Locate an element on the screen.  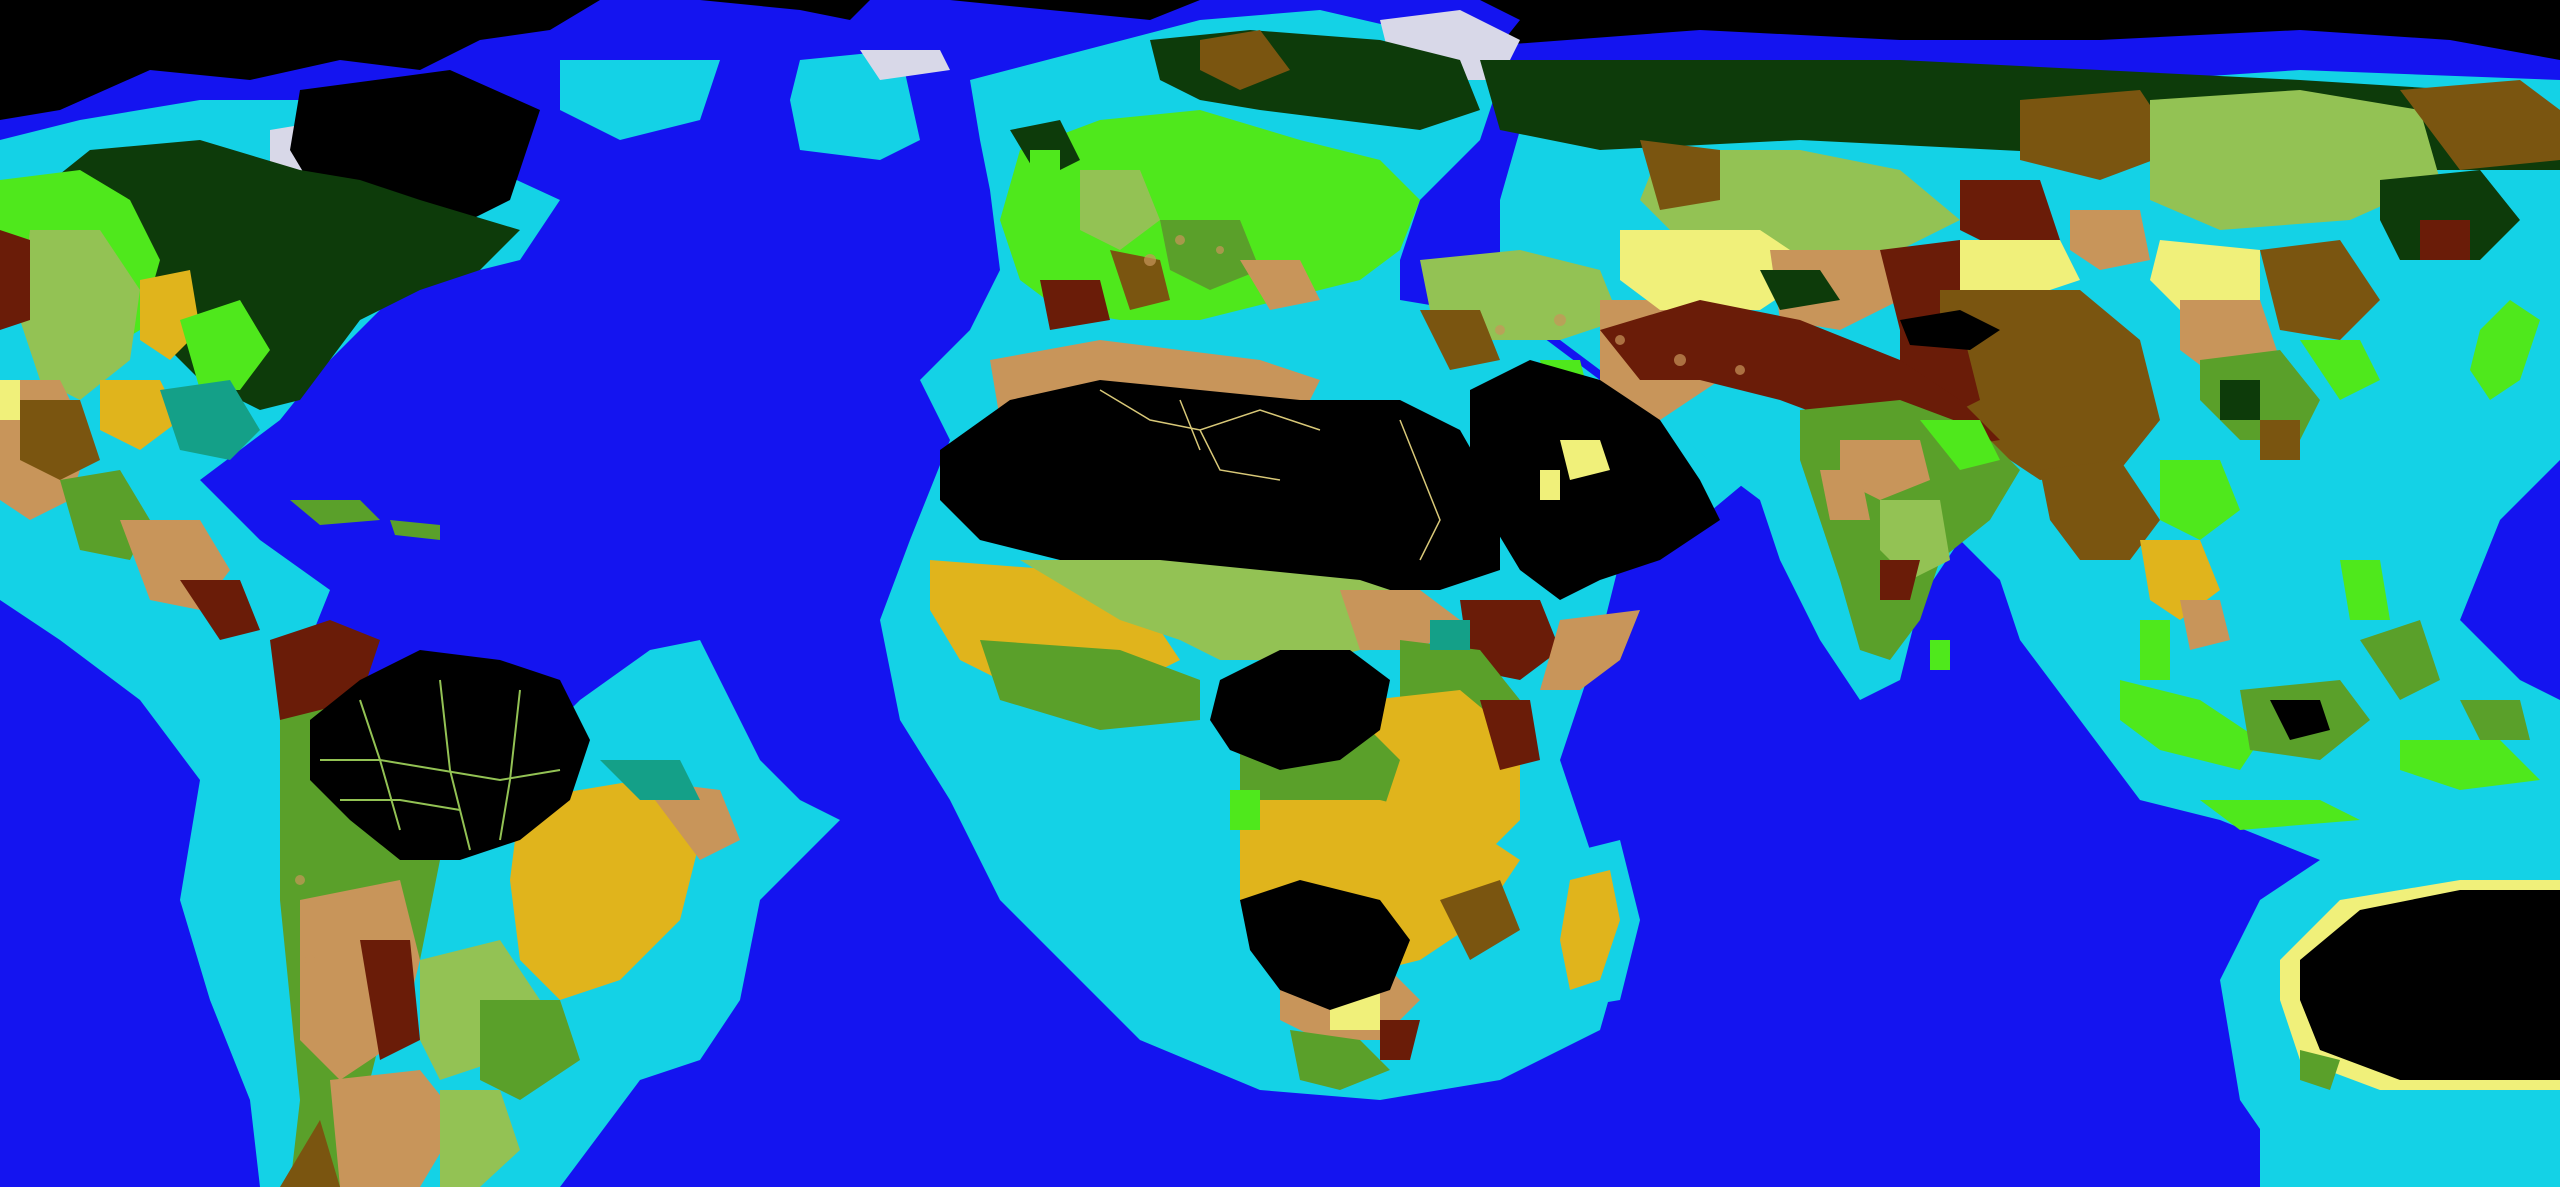
north-america is located at coordinates (260, 390).